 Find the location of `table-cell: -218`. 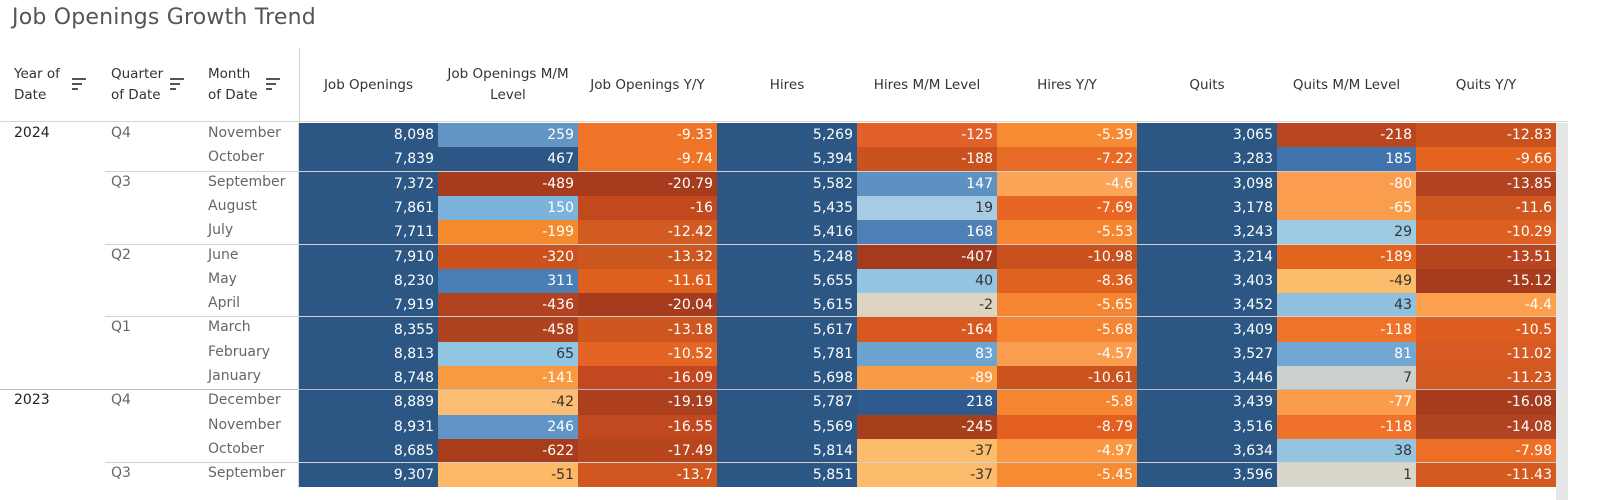

table-cell: -218 is located at coordinates (1346, 135).